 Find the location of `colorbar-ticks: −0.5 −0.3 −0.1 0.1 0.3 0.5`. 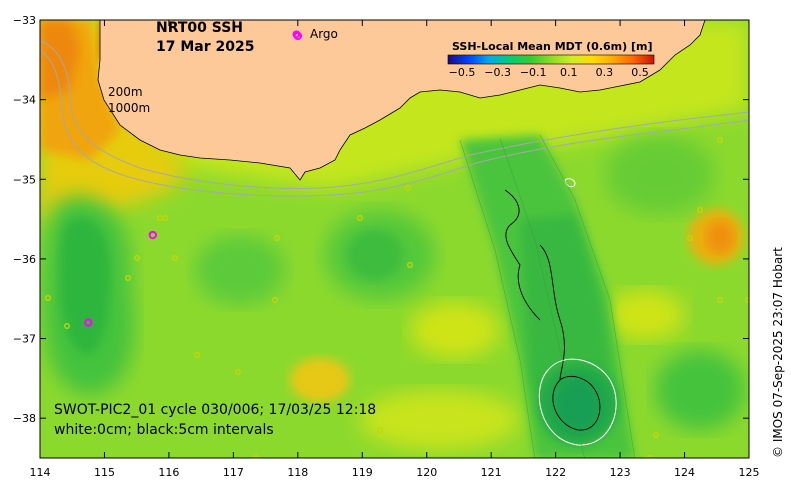

colorbar-ticks: −0.5 −0.3 −0.1 0.1 0.3 0.5 is located at coordinates (549, 72).